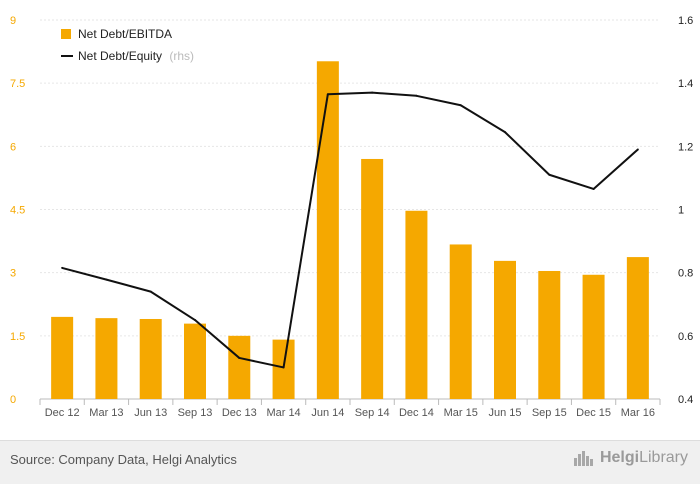  Describe the element at coordinates (583, 458) in the screenshot. I see `city-skyline-icon` at that location.